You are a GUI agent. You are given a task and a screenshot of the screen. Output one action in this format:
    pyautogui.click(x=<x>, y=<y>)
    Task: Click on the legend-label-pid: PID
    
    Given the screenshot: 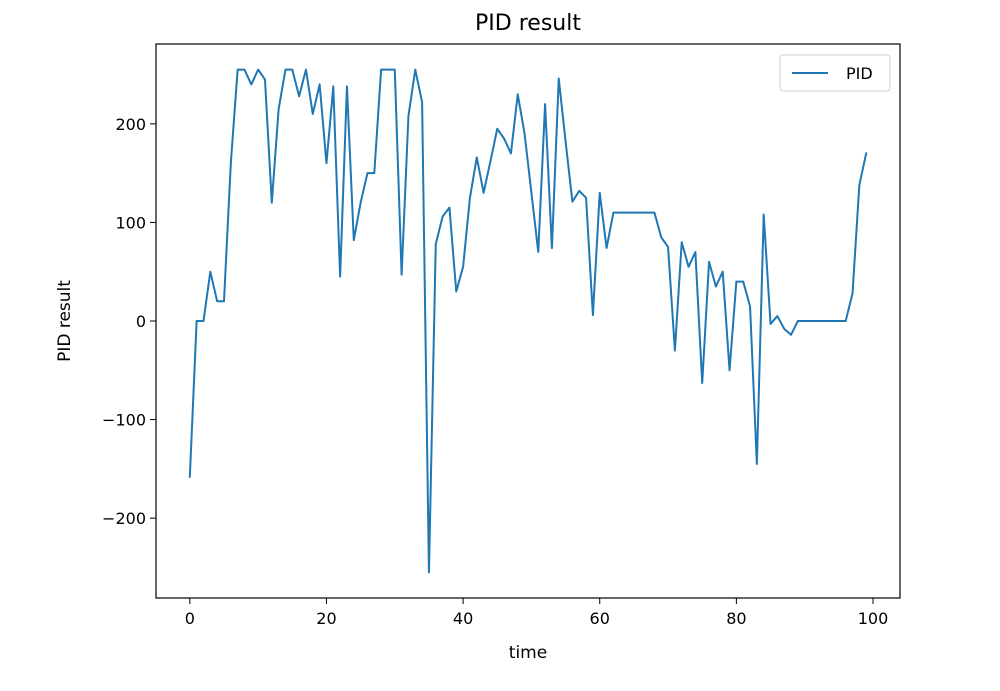 What is the action you would take?
    pyautogui.click(x=859, y=73)
    